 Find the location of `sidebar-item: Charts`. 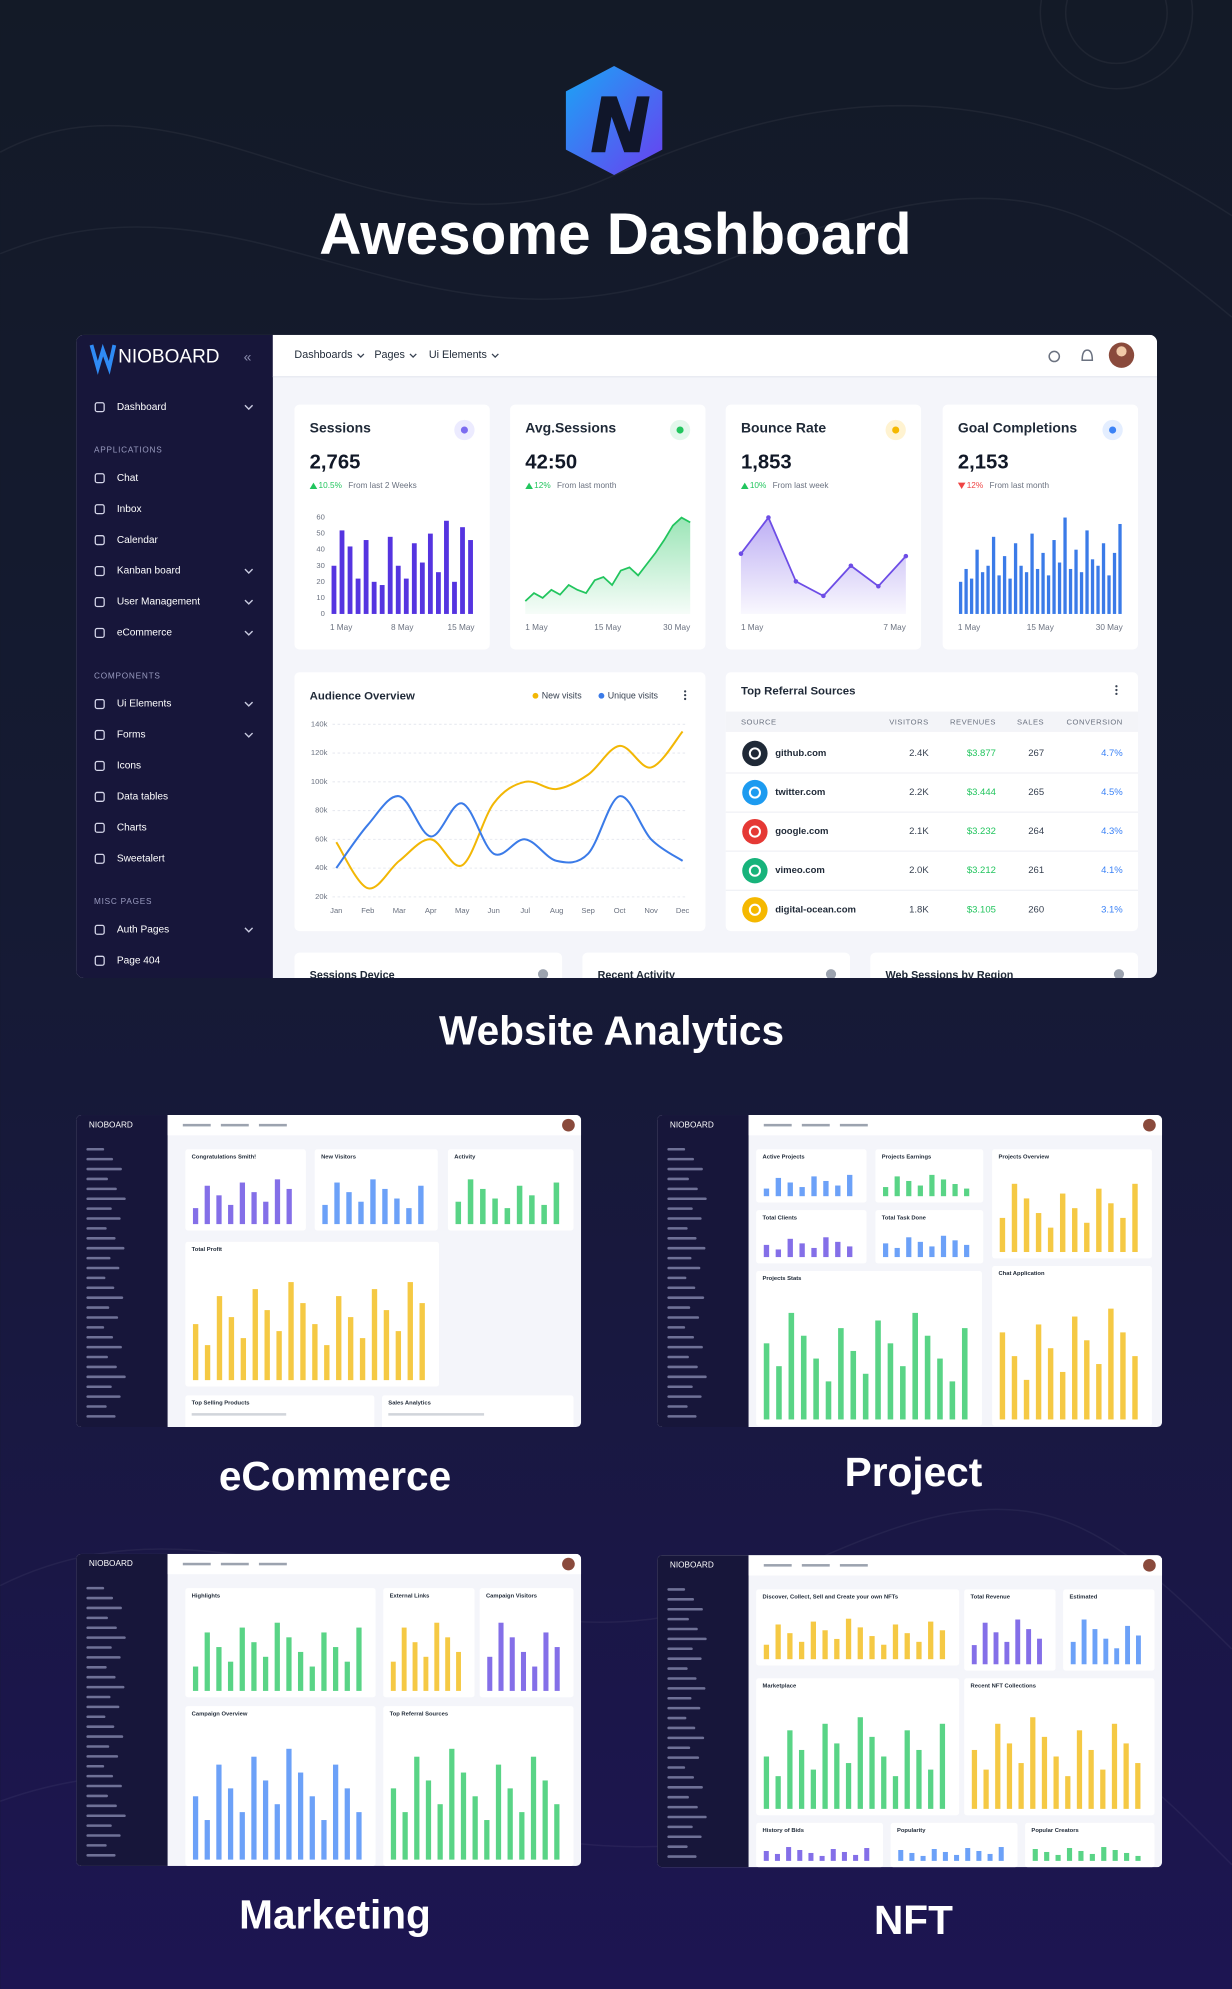

sidebar-item: Charts is located at coordinates (132, 827).